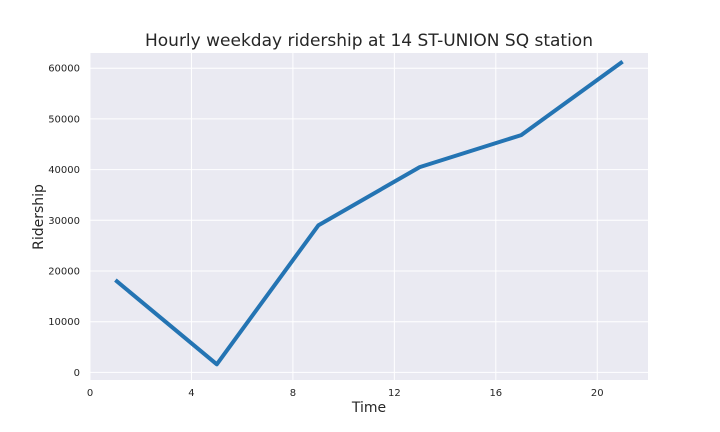 This screenshot has height=432, width=720. What do you see at coordinates (64, 119) in the screenshot?
I see `y-tick-label: 50000` at bounding box center [64, 119].